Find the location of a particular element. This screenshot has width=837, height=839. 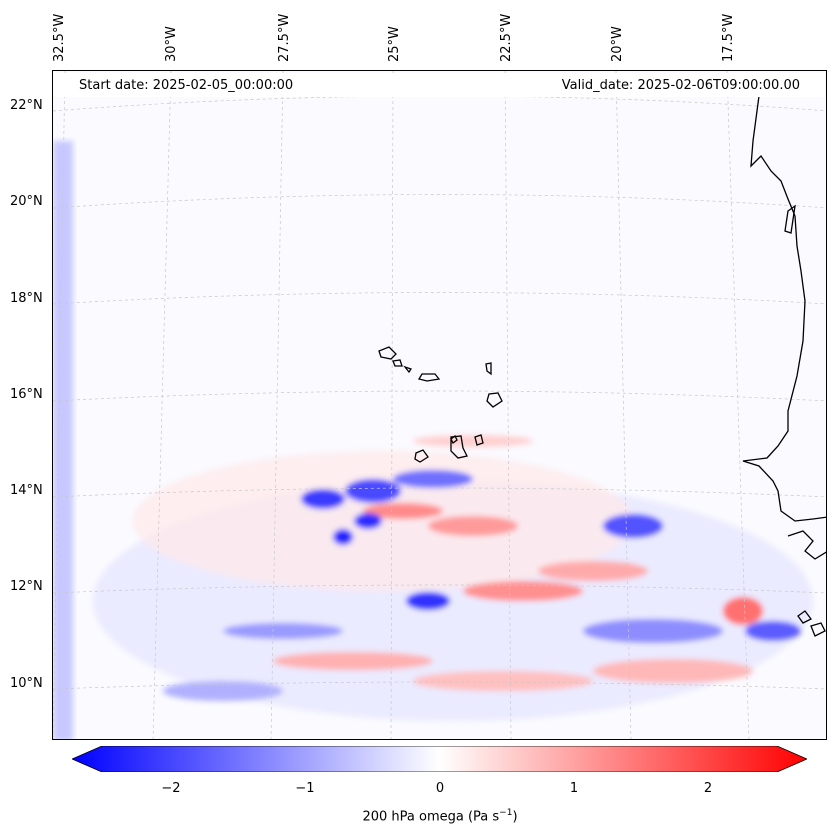

colorbar-tick-2: 2 is located at coordinates (708, 788).